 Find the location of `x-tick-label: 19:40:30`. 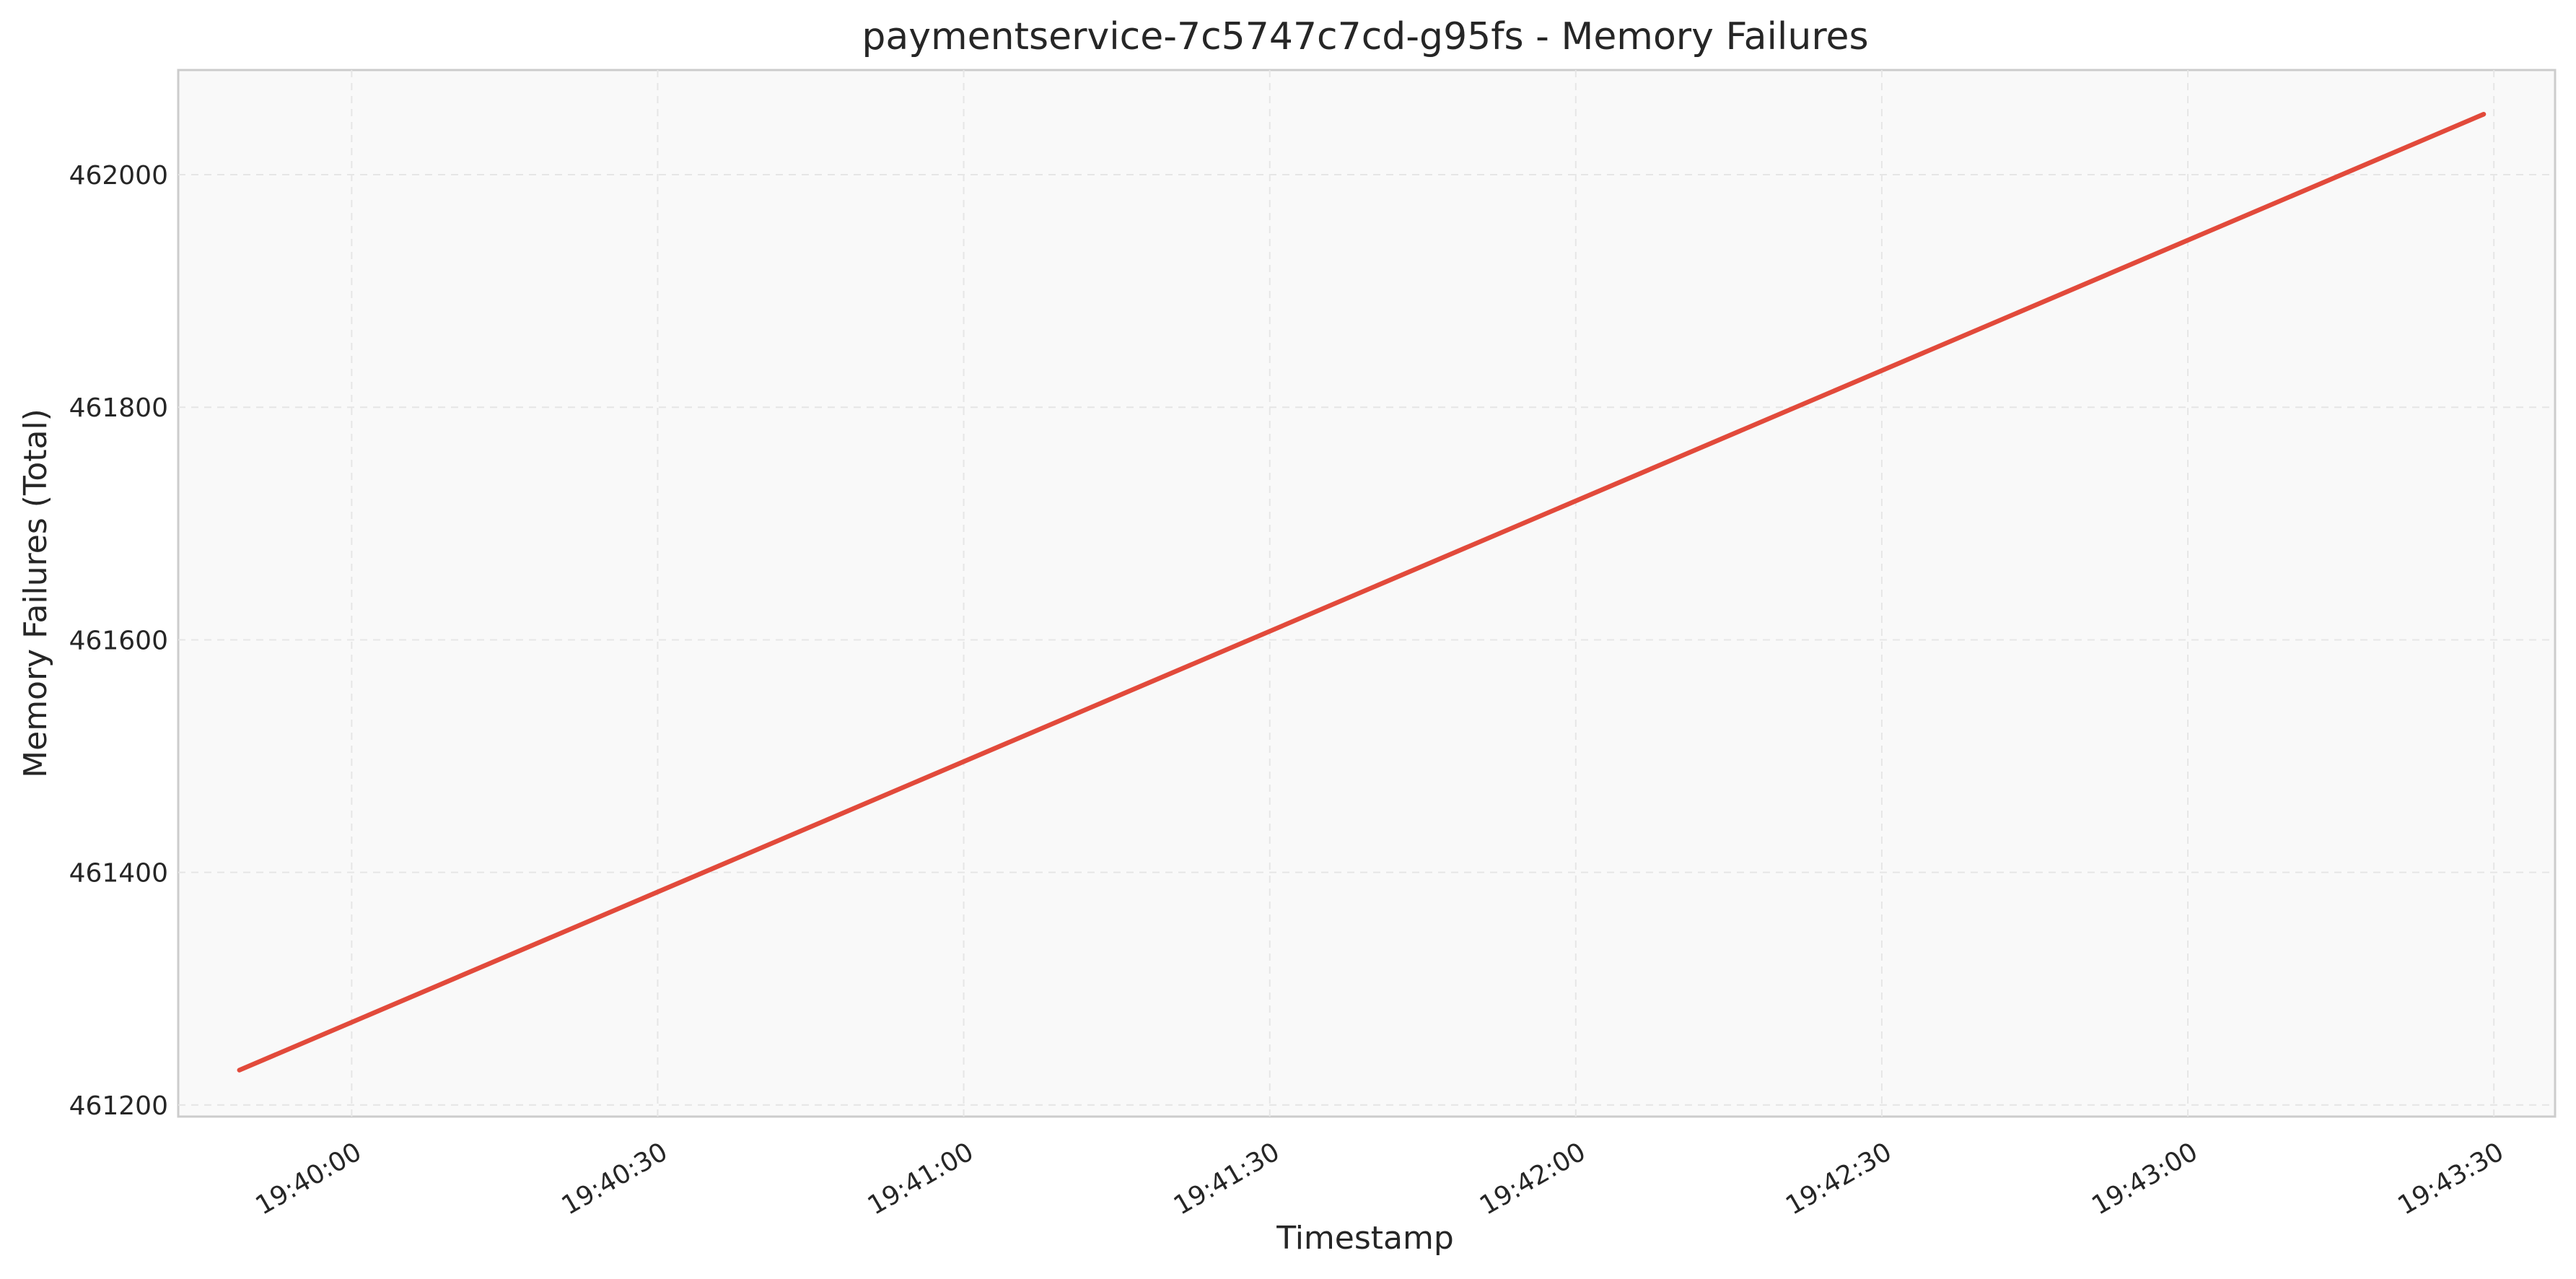

x-tick-label: 19:40:30 is located at coordinates (615, 1179).